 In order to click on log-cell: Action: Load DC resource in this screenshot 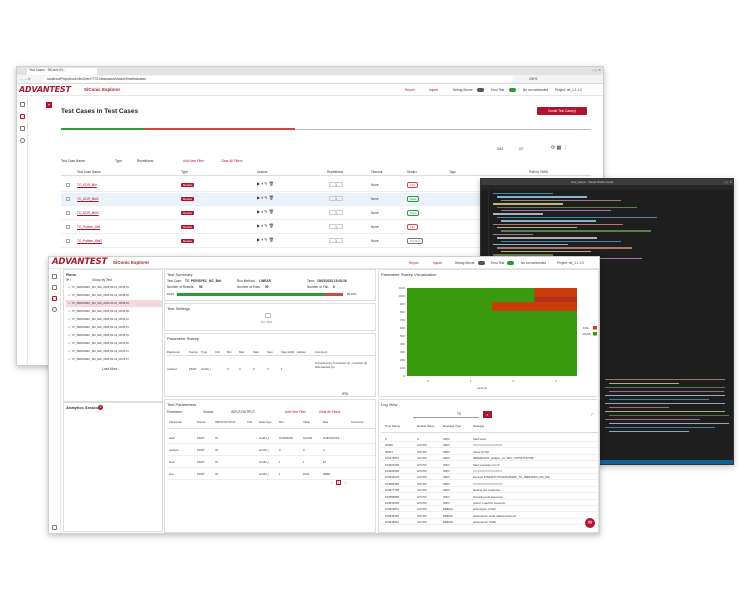, I will do `click(489, 503)`.